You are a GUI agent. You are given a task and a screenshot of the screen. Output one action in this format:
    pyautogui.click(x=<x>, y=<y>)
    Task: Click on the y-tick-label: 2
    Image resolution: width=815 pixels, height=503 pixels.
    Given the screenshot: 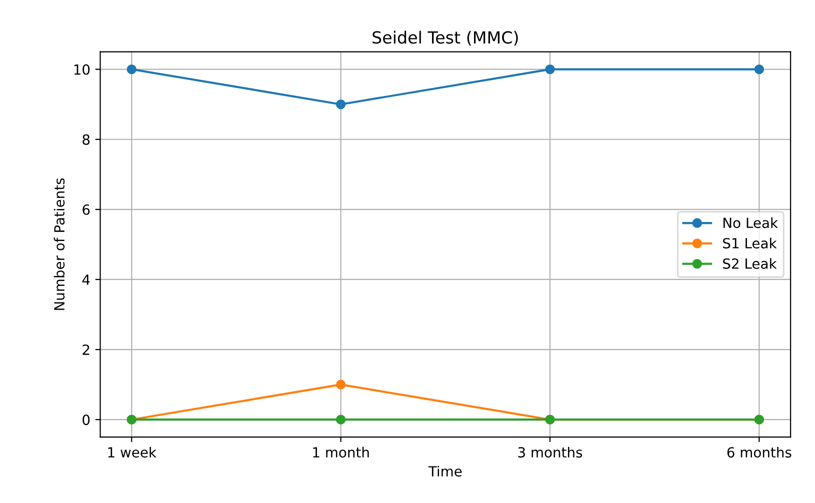 What is the action you would take?
    pyautogui.click(x=86, y=349)
    